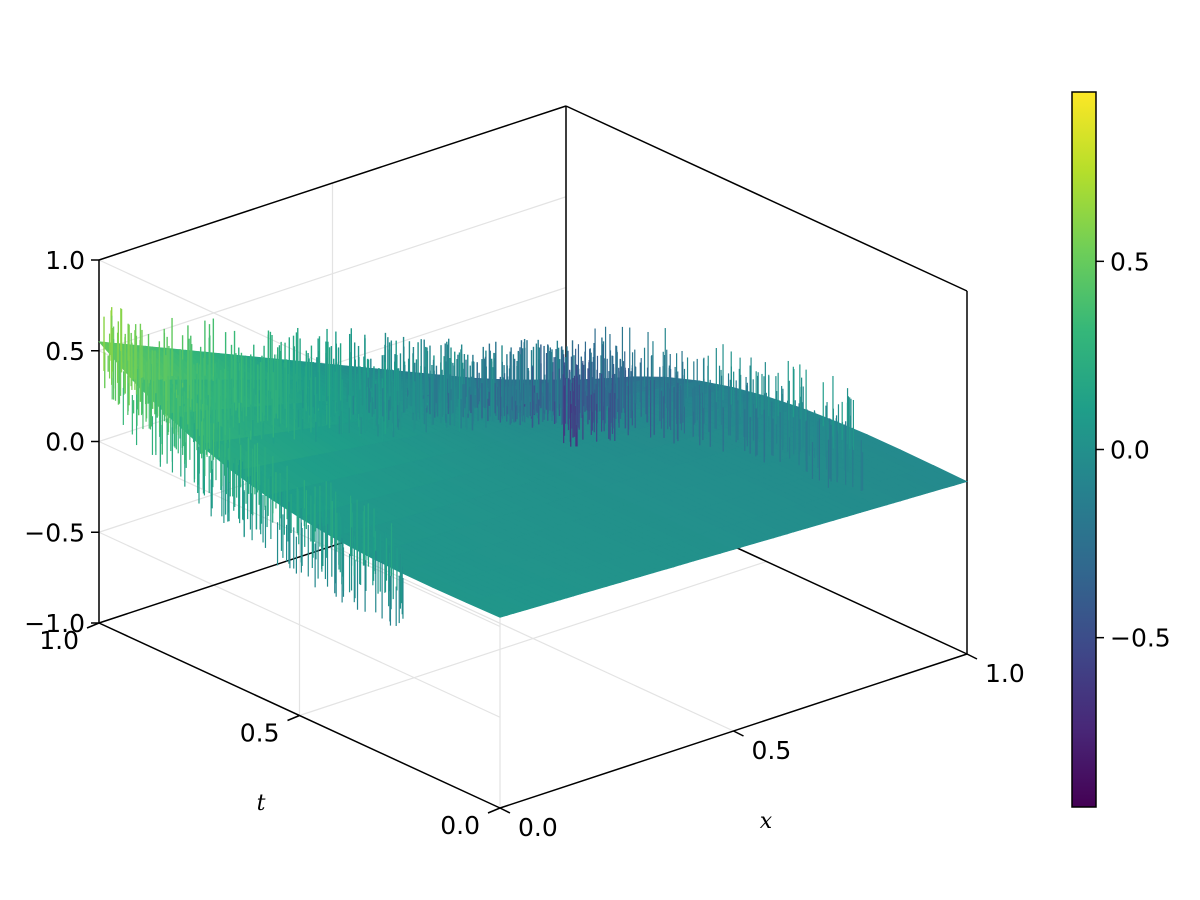  Describe the element at coordinates (1130, 261) in the screenshot. I see `colorbar-tick-label: 0.5` at that location.